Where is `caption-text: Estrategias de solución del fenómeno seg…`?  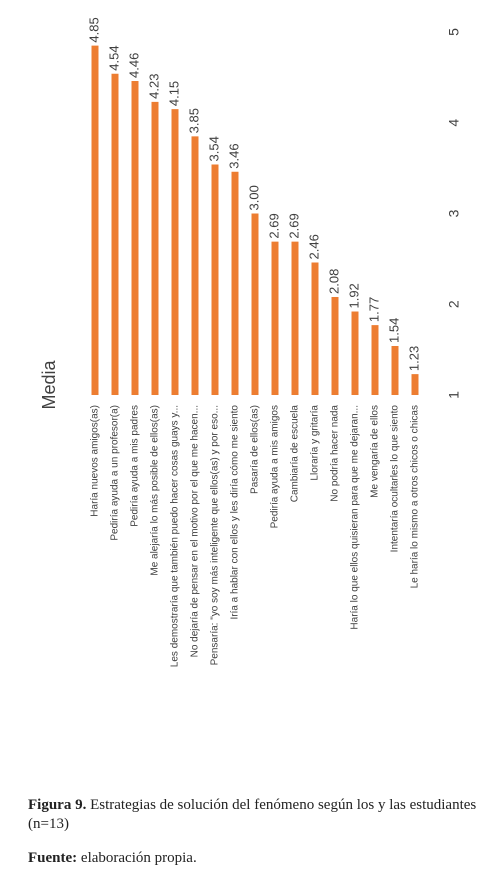
caption-text: Estrategias de solución del fenómeno seg… is located at coordinates (252, 814).